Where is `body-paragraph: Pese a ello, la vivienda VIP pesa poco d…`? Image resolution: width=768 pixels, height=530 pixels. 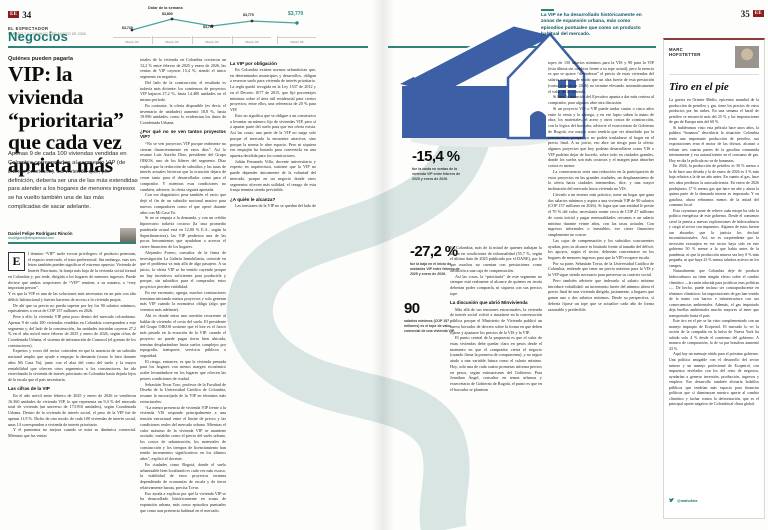
body-paragraph: Pese a ello, la vivienda VIP pesa poco d… is located at coordinates (72, 331).